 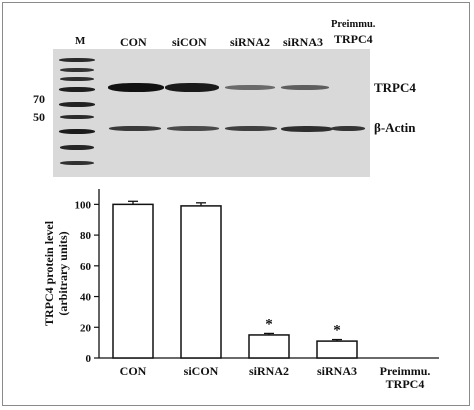 I want to click on x-tick-label: siCON, so click(x=201, y=371).